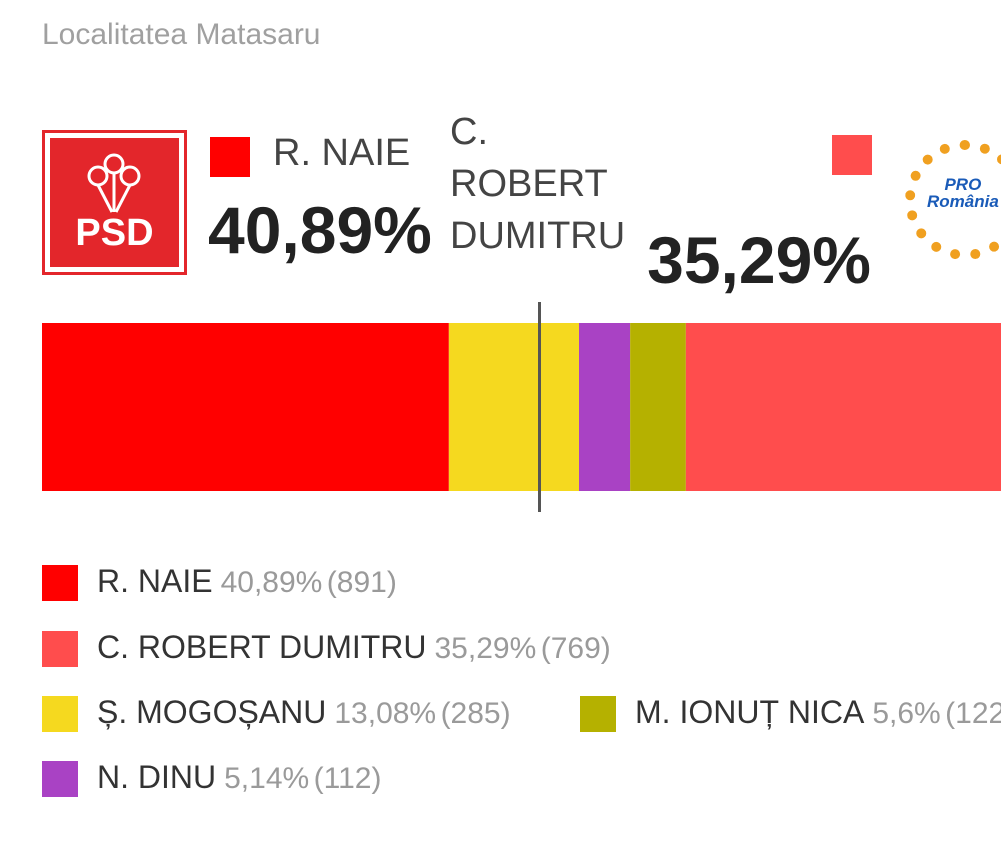 The image size is (1001, 854). I want to click on legend-votes: (891), so click(361, 582).